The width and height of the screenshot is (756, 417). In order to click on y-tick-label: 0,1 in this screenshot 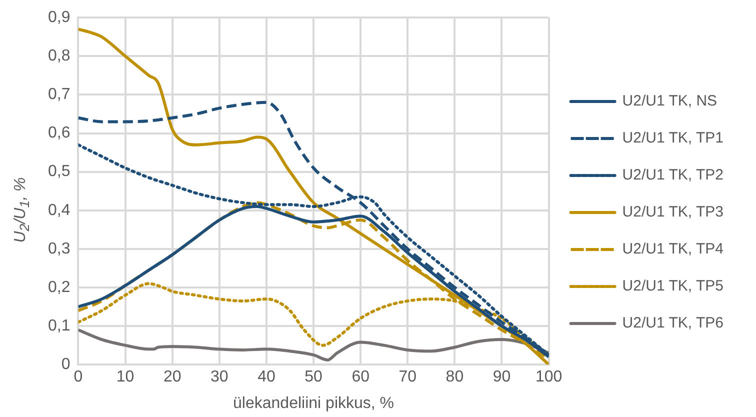, I will do `click(59, 325)`.